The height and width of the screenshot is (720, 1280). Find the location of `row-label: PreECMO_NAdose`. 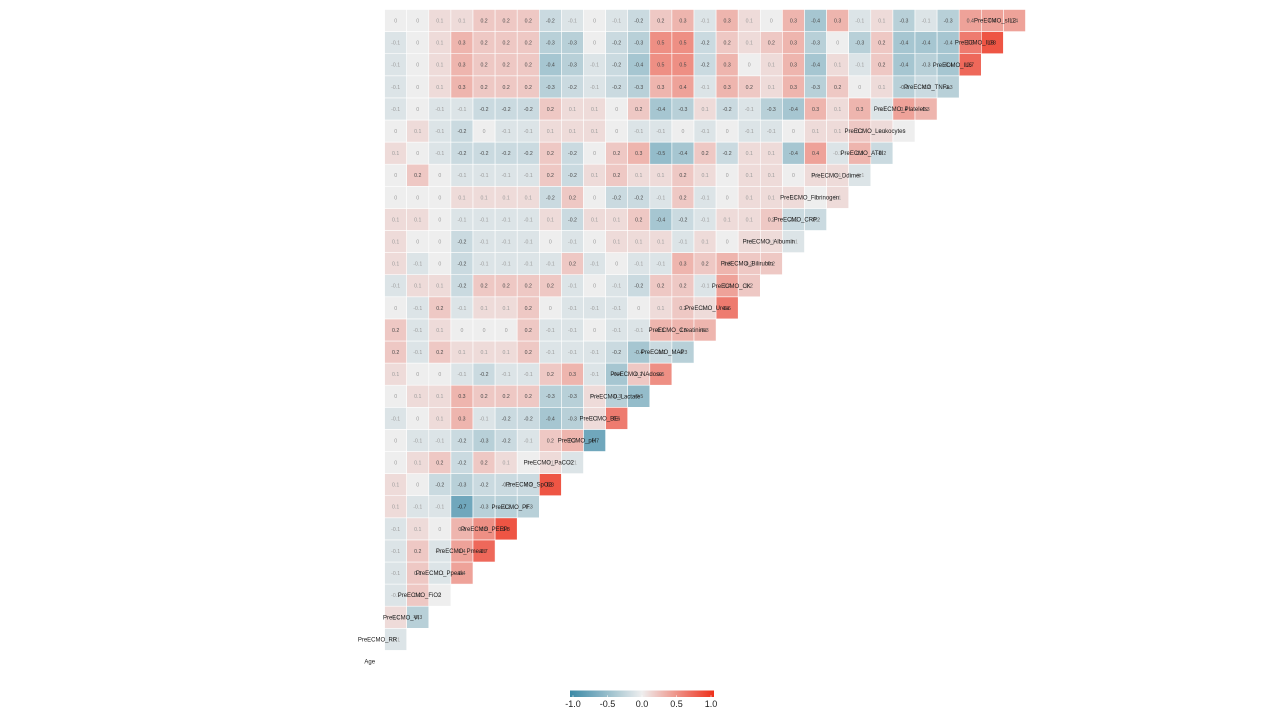

row-label: PreECMO_NAdose is located at coordinates (636, 375).